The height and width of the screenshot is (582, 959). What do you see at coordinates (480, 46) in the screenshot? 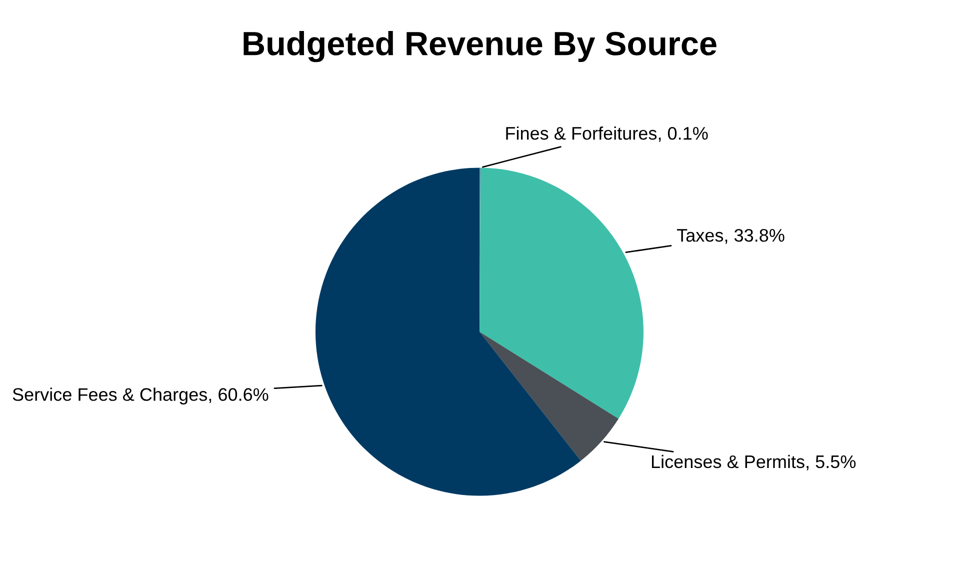
I see `chart-title: Budgeted Revenue By Source` at bounding box center [480, 46].